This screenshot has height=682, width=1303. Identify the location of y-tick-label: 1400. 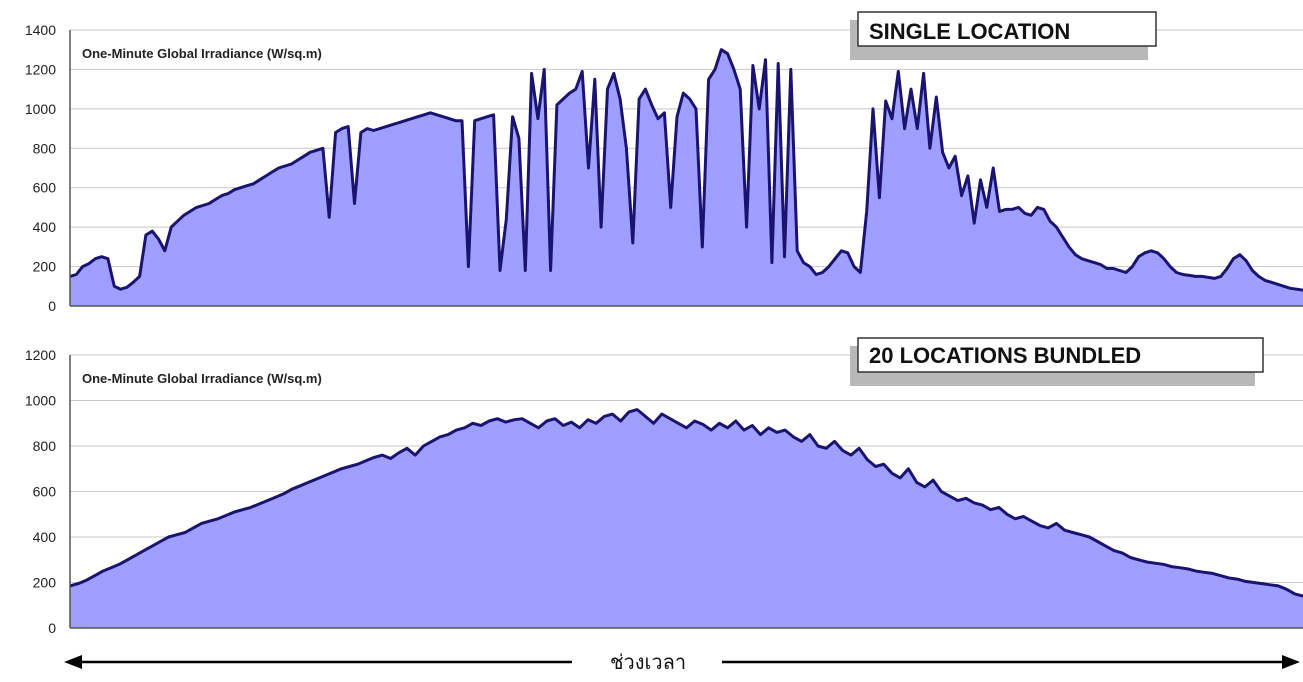
(40, 30).